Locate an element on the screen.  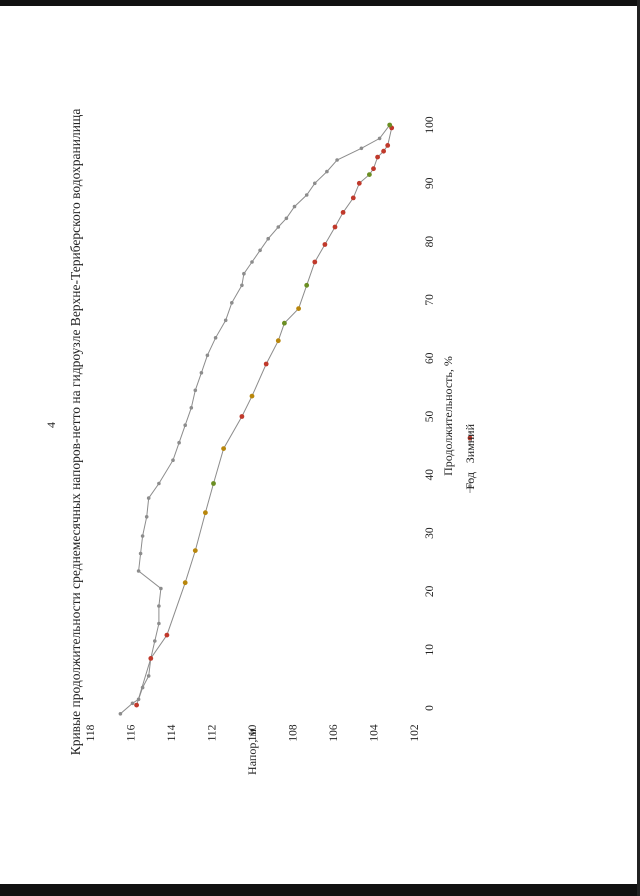
scan-border-right is located at coordinates (638, 448).